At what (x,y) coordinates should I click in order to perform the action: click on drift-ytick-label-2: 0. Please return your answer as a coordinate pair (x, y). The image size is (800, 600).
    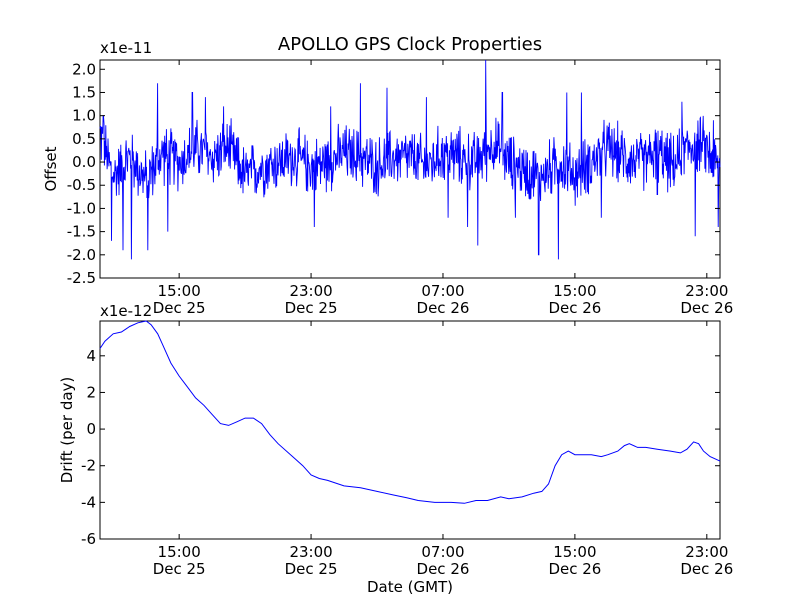
    Looking at the image, I should click on (91, 429).